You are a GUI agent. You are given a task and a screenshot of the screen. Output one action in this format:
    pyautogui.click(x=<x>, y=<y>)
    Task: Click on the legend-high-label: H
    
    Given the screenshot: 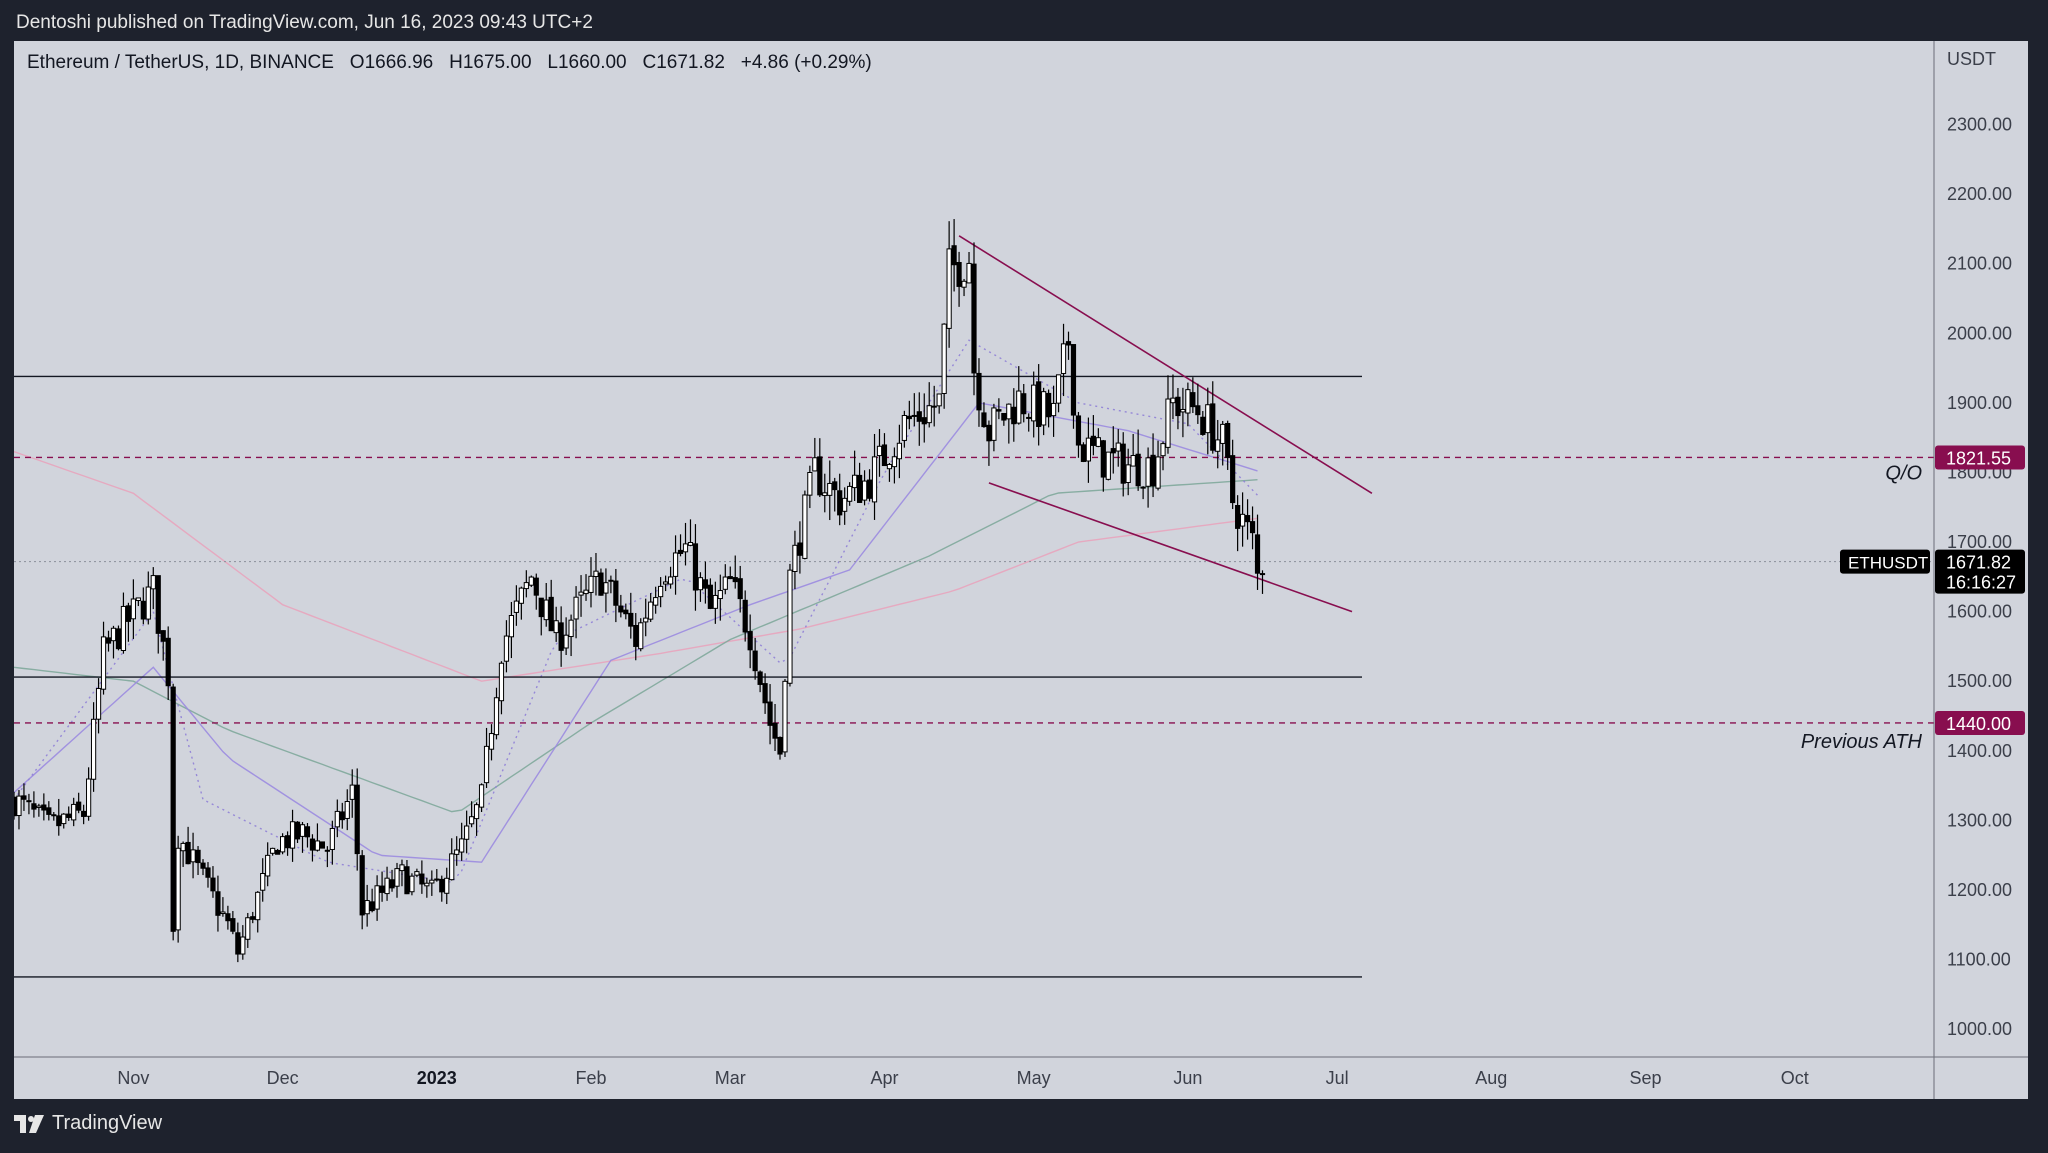 What is the action you would take?
    pyautogui.click(x=456, y=62)
    